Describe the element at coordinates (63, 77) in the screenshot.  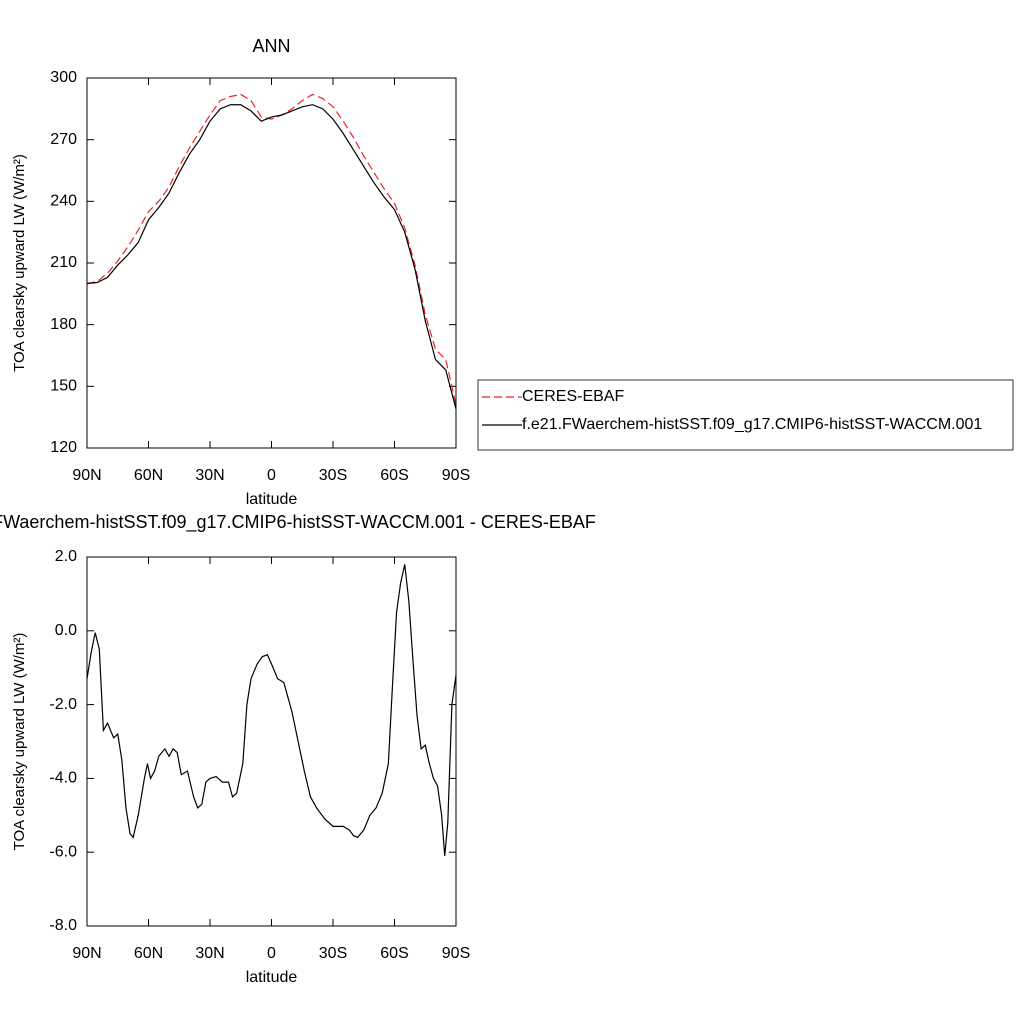
I see `y-tick-label: 300` at that location.